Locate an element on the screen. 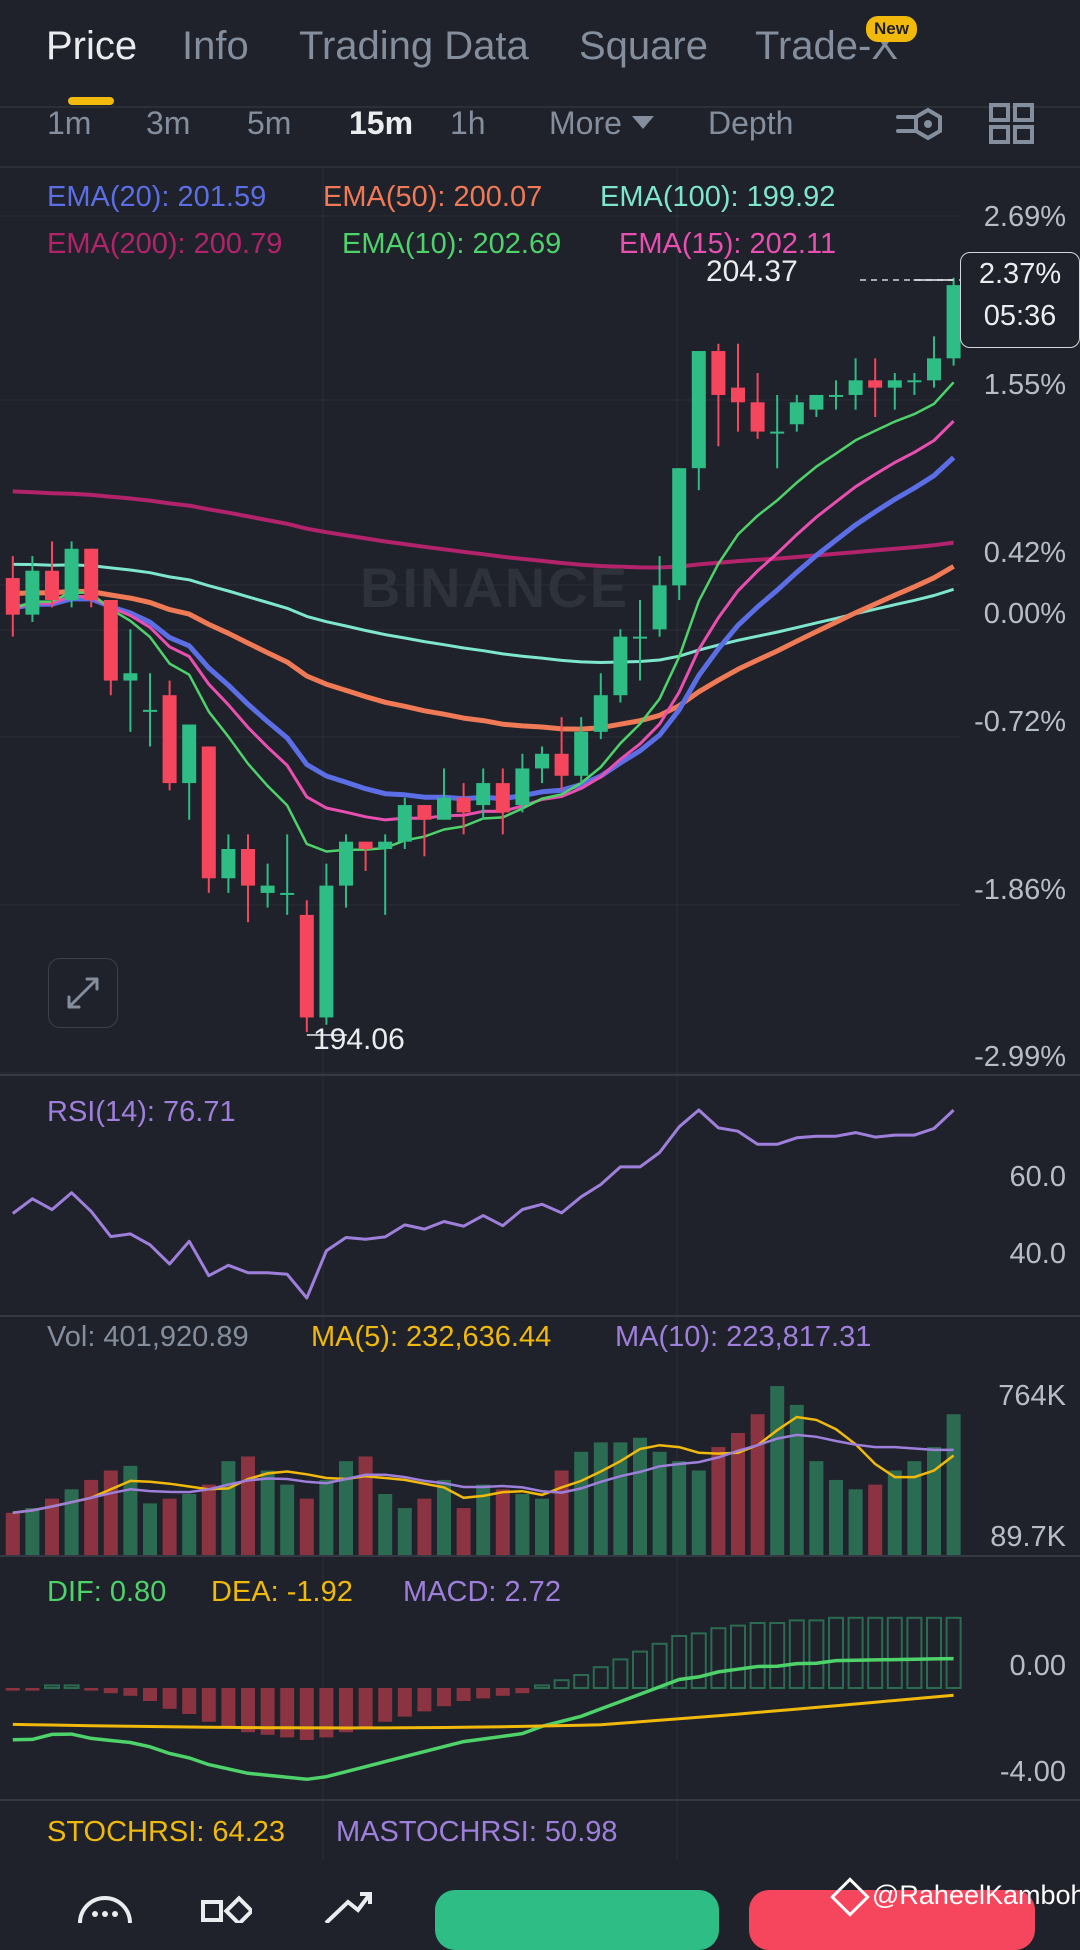  price-axis-label: 1.55% is located at coordinates (1024, 385).